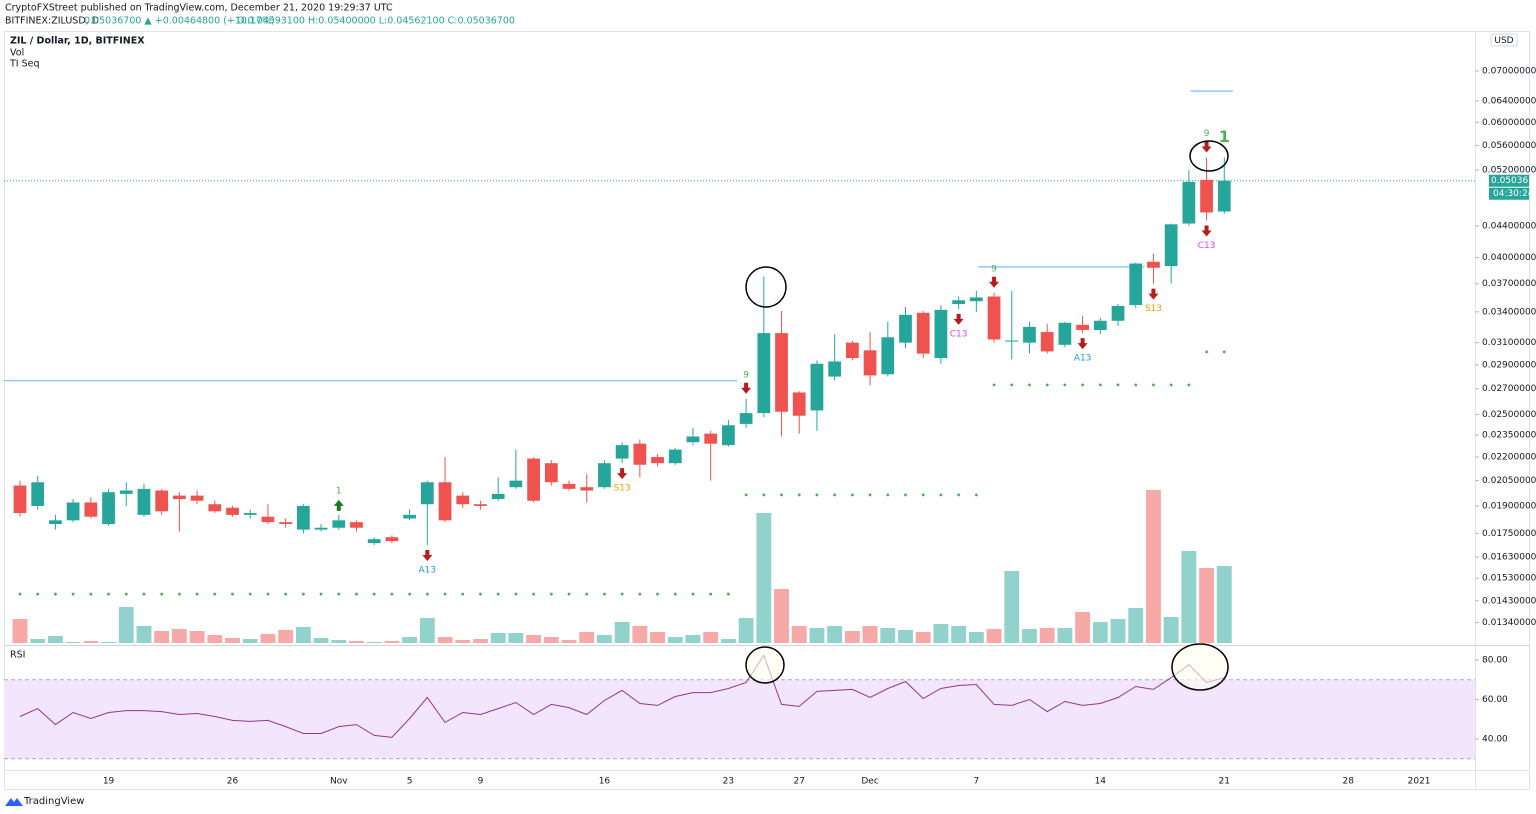  Describe the element at coordinates (1509, 171) in the screenshot. I see `y-tick-label: 0.05200000` at that location.